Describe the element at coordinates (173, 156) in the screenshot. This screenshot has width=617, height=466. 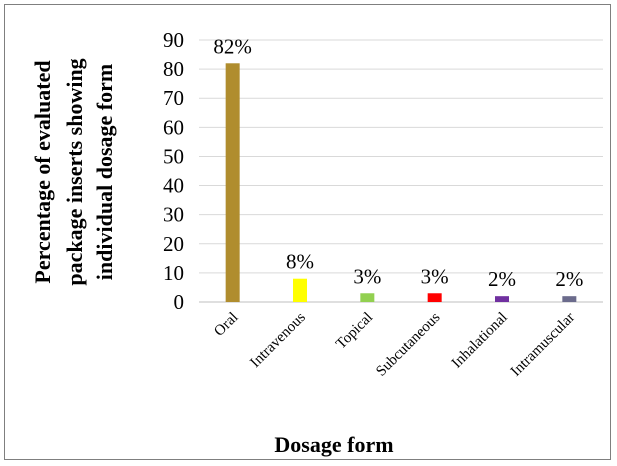
I see `y-tick-label: 50` at that location.